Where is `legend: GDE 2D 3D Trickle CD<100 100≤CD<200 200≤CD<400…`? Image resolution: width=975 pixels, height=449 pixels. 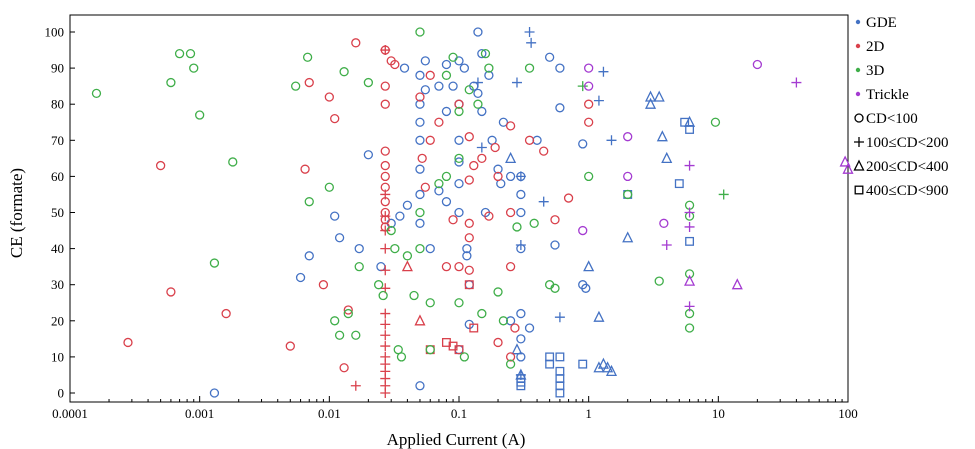
legend: GDE 2D 3D Trickle CD<100 100≤CD<200 200≤CD<400… is located at coordinates (901, 107).